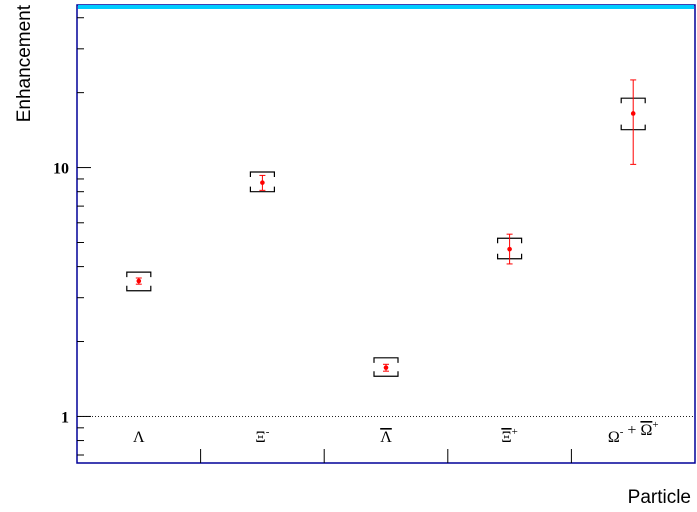  Describe the element at coordinates (24, 63) in the screenshot. I see `y-axis-label: Enhancement` at that location.